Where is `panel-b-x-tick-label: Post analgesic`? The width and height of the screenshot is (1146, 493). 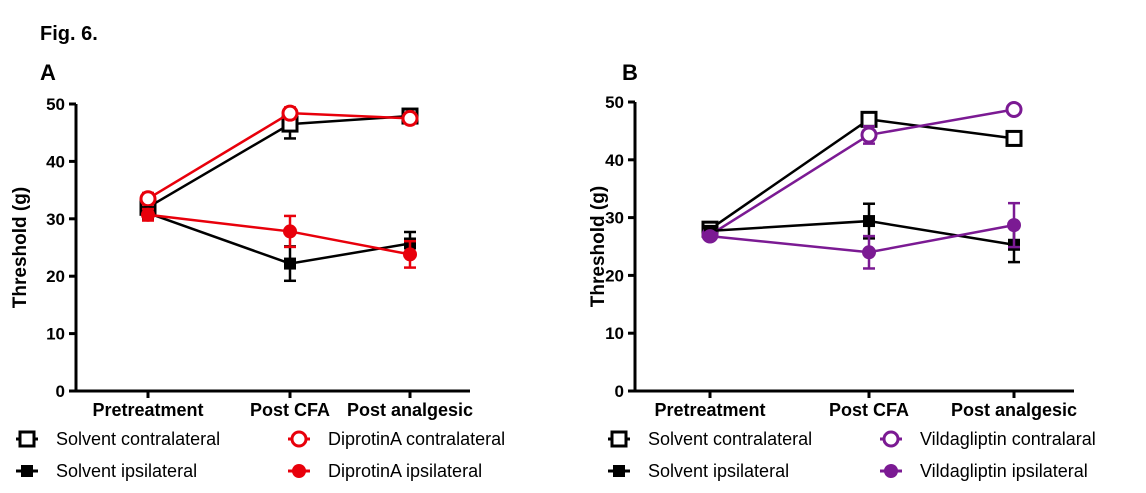
panel-b-x-tick-label: Post analgesic is located at coordinates (1014, 410).